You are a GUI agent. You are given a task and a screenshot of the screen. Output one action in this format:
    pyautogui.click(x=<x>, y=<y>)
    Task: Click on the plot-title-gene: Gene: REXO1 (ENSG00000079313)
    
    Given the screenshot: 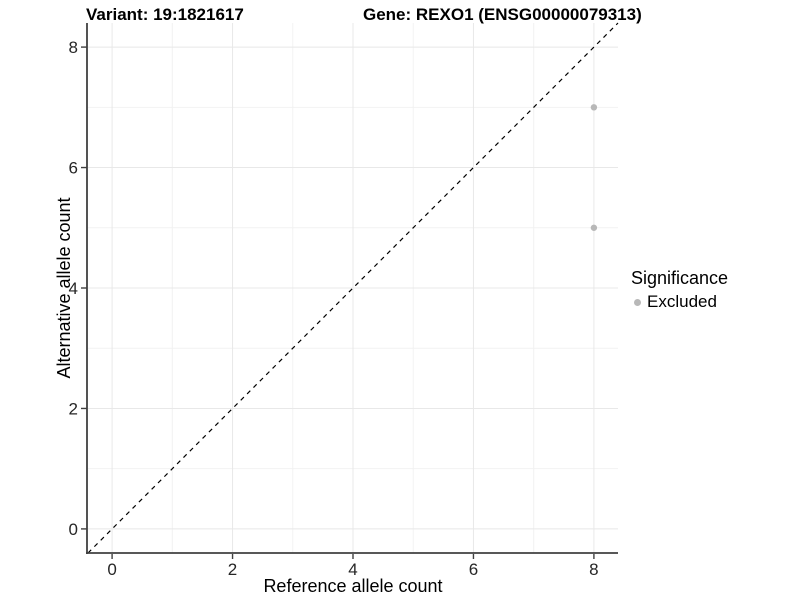 What is the action you would take?
    pyautogui.click(x=502, y=14)
    